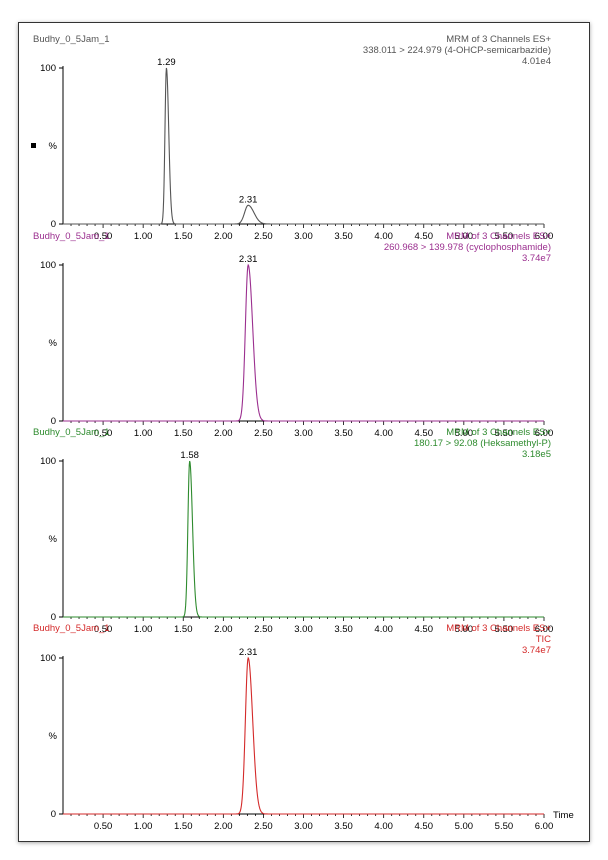 The width and height of the screenshot is (608, 860). I want to click on x-axis-label: Time, so click(563, 815).